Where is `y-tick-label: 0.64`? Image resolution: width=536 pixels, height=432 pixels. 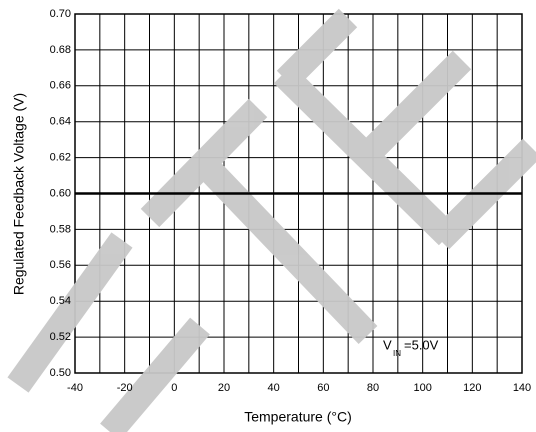
y-tick-label: 0.64 is located at coordinates (60, 122).